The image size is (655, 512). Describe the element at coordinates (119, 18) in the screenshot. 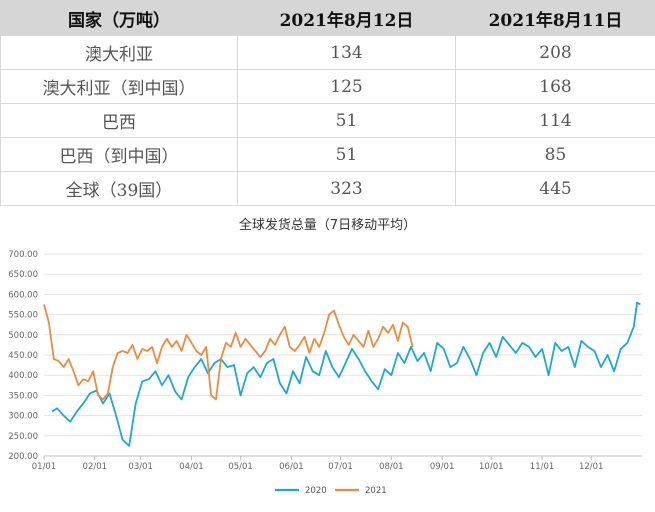

I see `header-country: 国家（万吨）` at that location.